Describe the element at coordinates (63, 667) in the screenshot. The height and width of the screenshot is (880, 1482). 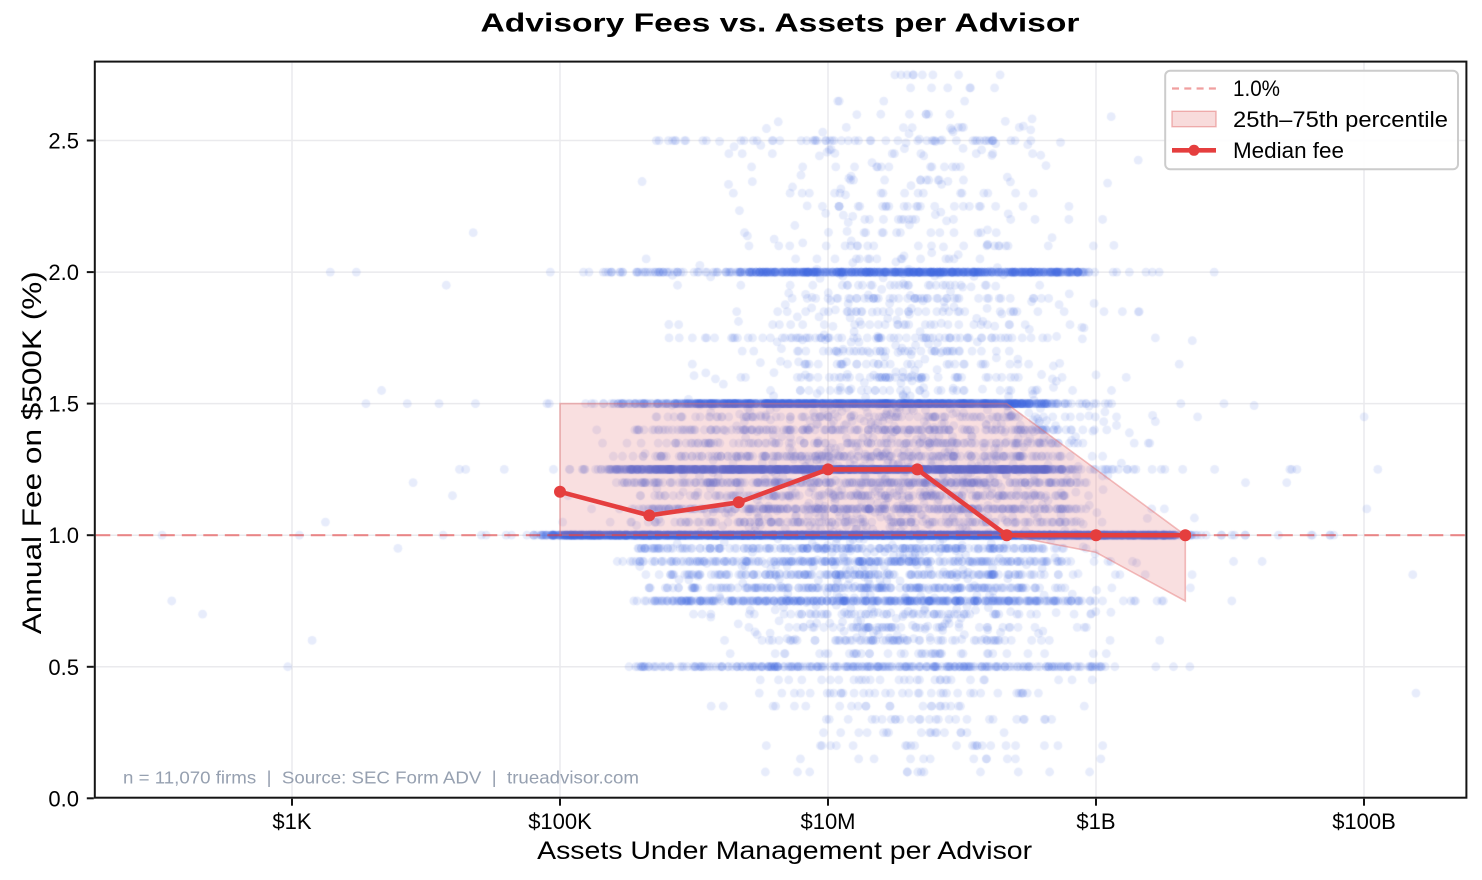
I see `svg-text: 0.5` at that location.